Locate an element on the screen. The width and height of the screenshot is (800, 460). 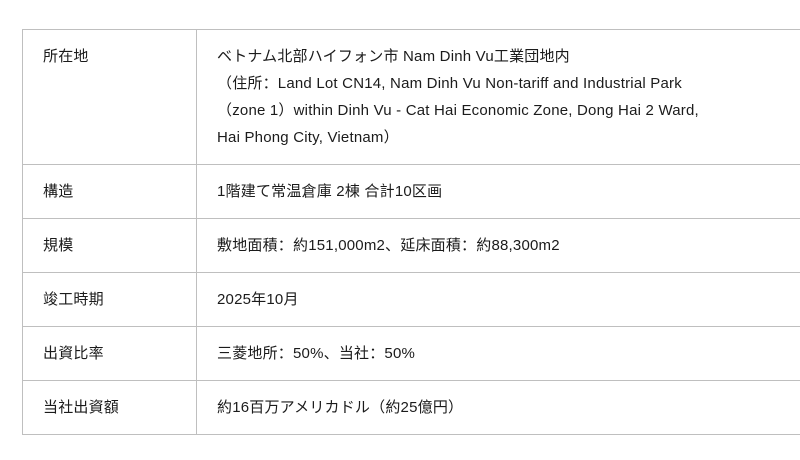
table-row-structure: 構造 1階建て常温倉庫 2棟 合計10区画 is located at coordinates (411, 191).